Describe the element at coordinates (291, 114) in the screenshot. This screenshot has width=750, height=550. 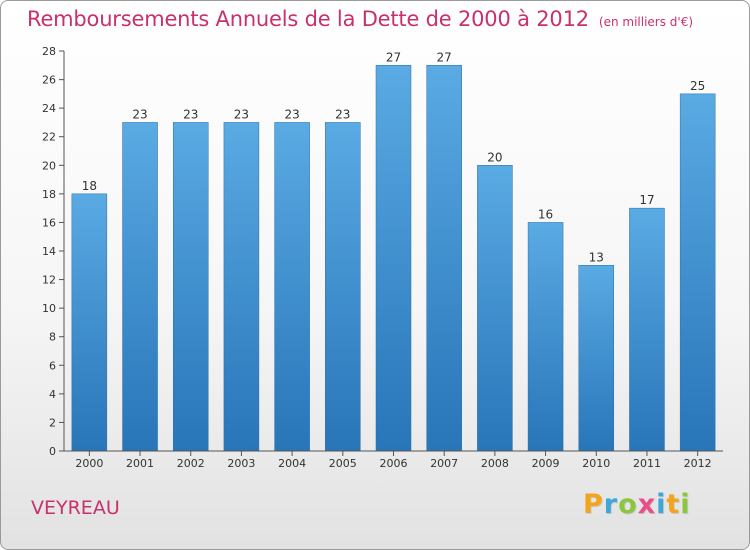
I see `value-label-2004: 23` at that location.